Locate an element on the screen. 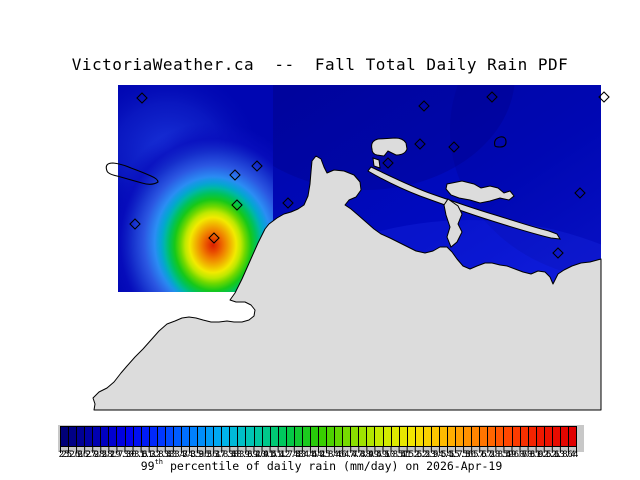  island-sliver is located at coordinates (376, 163).